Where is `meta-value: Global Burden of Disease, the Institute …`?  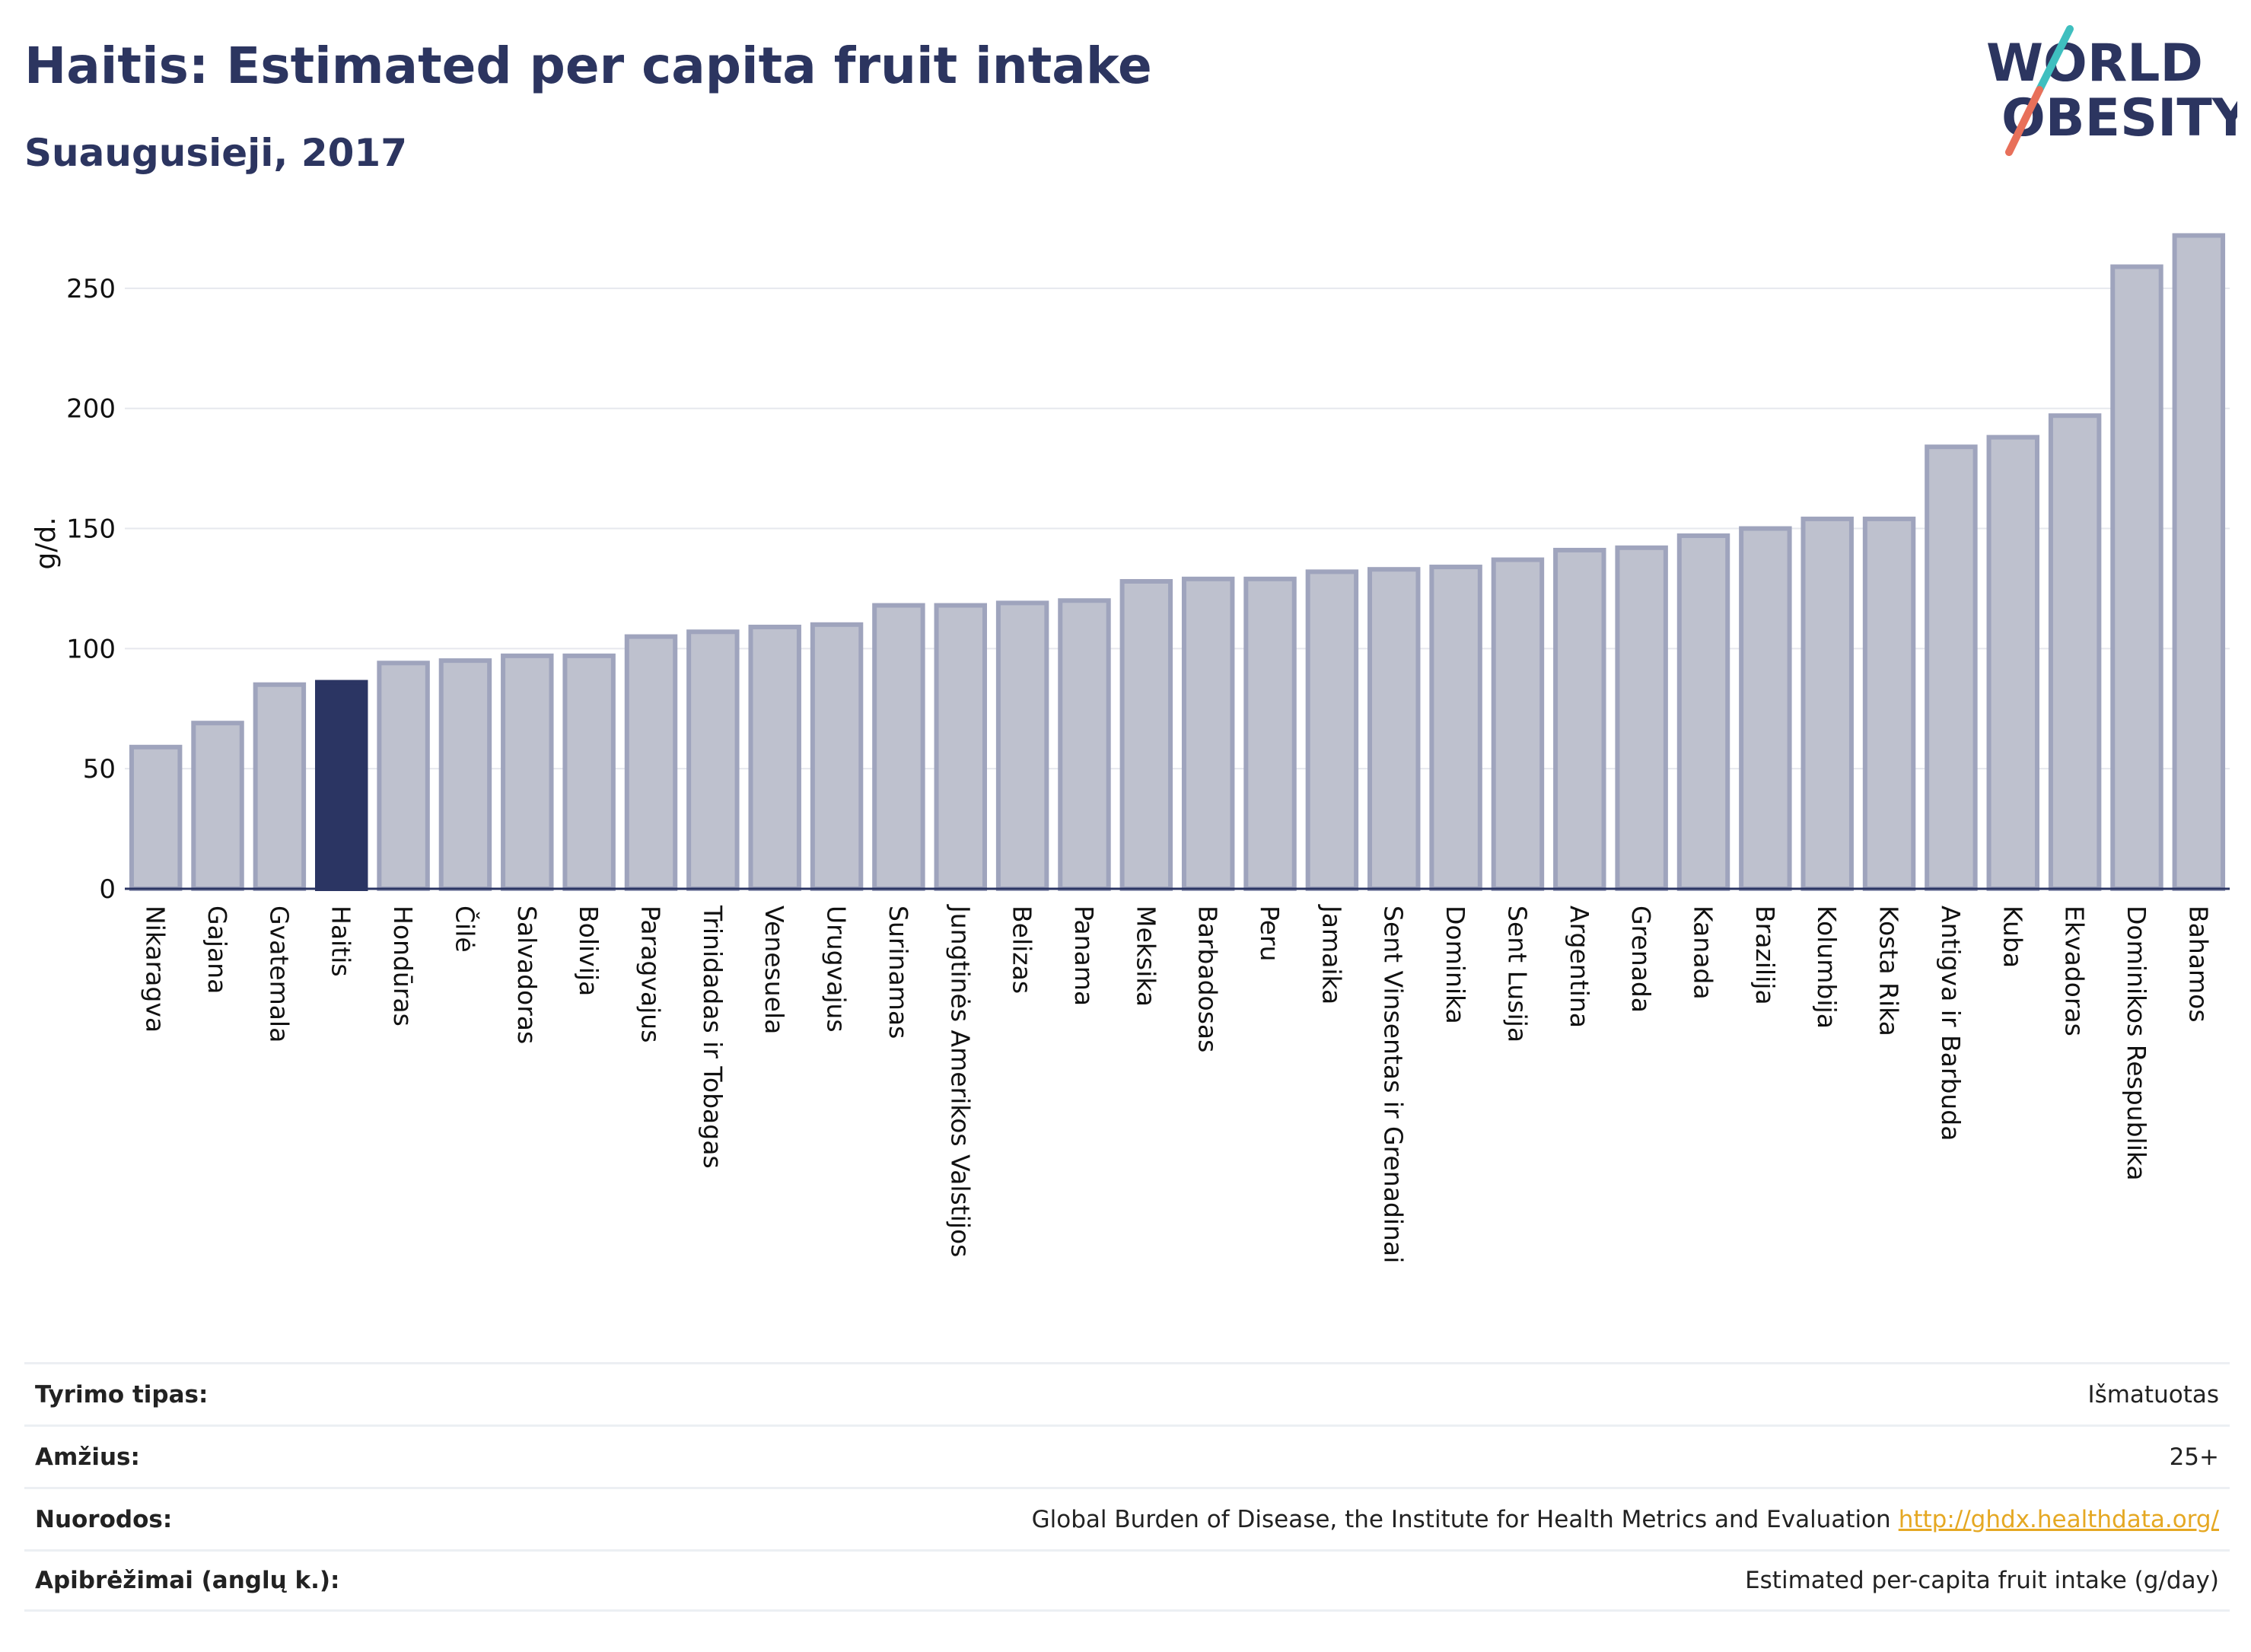
meta-value: Global Burden of Disease, the Institute … is located at coordinates (1461, 1519).